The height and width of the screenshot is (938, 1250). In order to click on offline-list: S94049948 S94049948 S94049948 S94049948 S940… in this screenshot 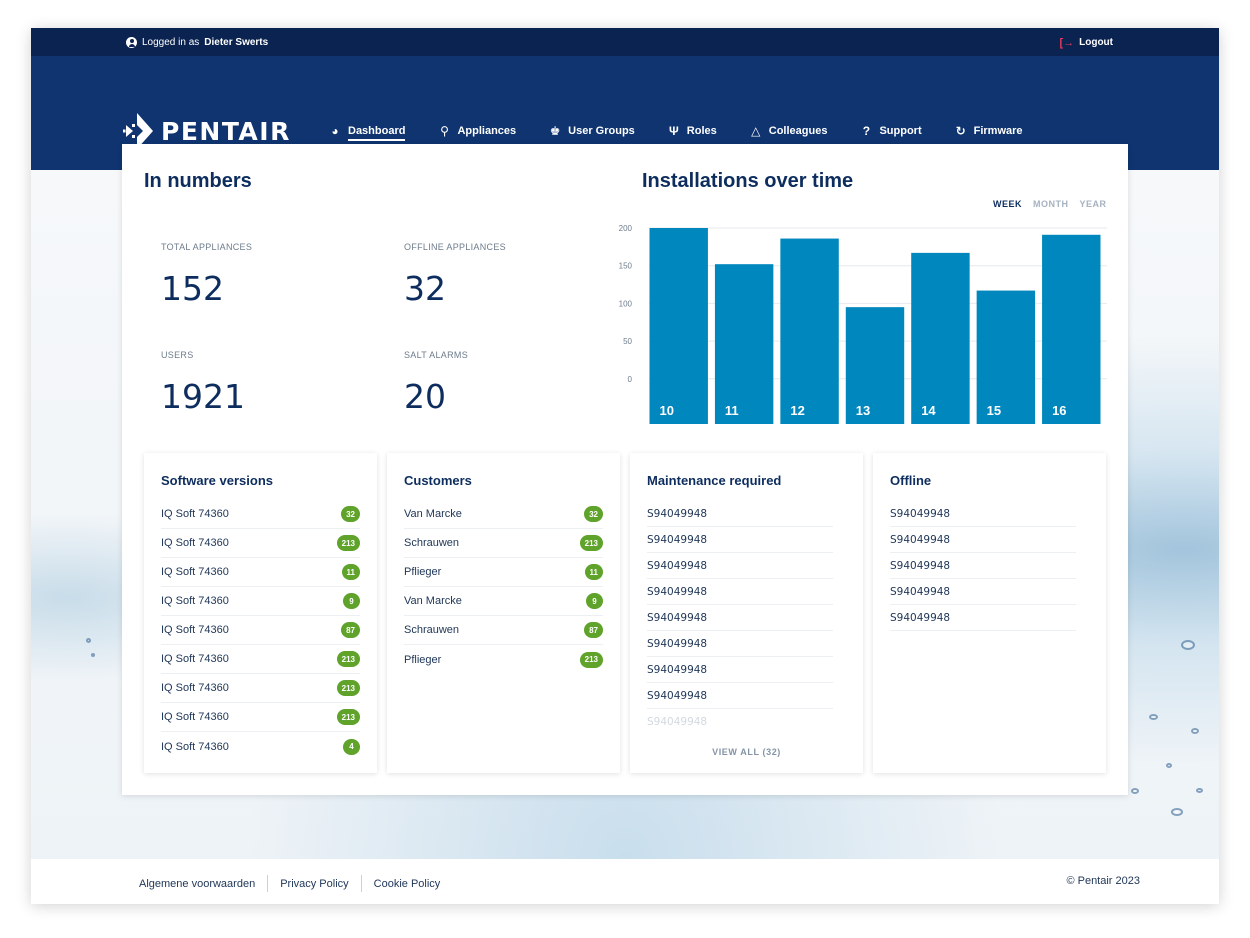, I will do `click(983, 566)`.